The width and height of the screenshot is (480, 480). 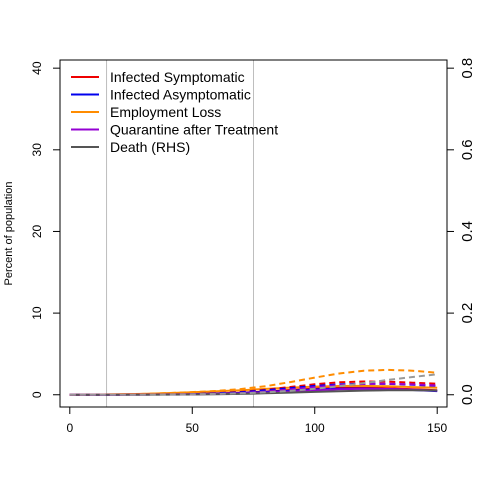 What do you see at coordinates (165, 112) in the screenshot?
I see `legend-label: Employment Loss` at bounding box center [165, 112].